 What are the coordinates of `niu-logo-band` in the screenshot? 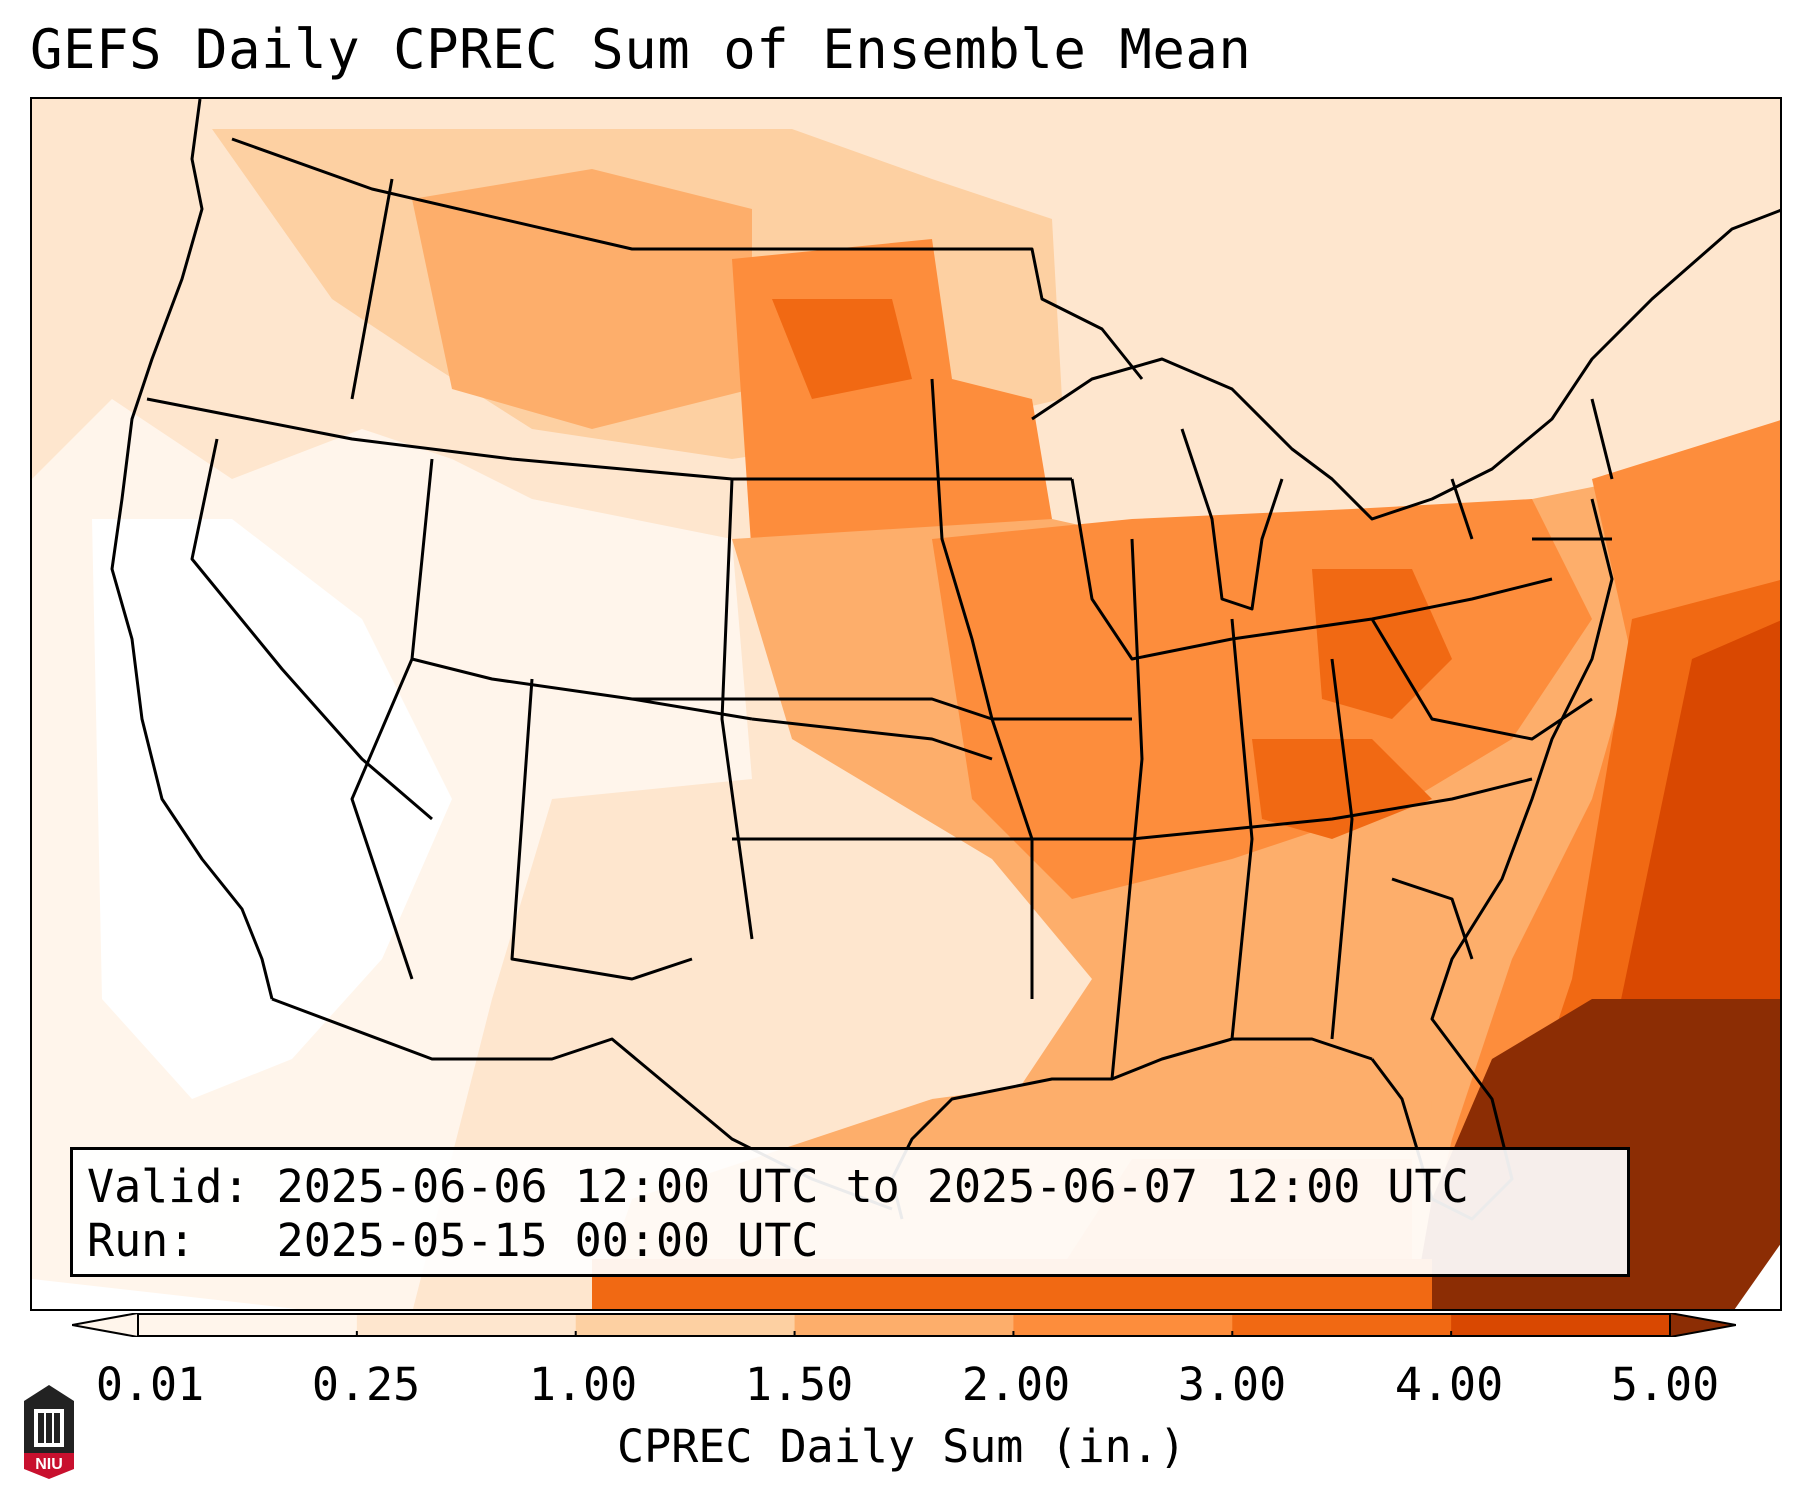 It's located at (49, 1466).